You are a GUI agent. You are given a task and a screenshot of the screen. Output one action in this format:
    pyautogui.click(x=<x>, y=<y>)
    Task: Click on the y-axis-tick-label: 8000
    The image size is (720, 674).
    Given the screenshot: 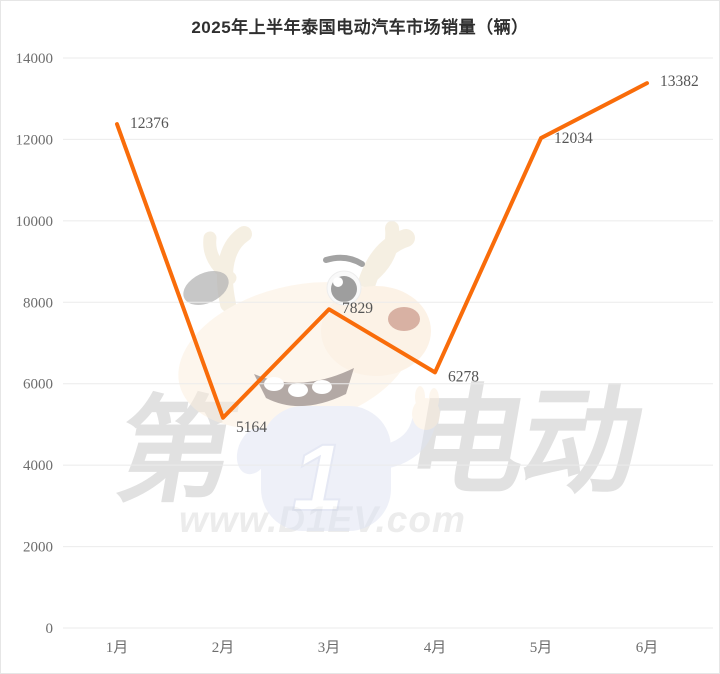 What is the action you would take?
    pyautogui.click(x=38, y=303)
    